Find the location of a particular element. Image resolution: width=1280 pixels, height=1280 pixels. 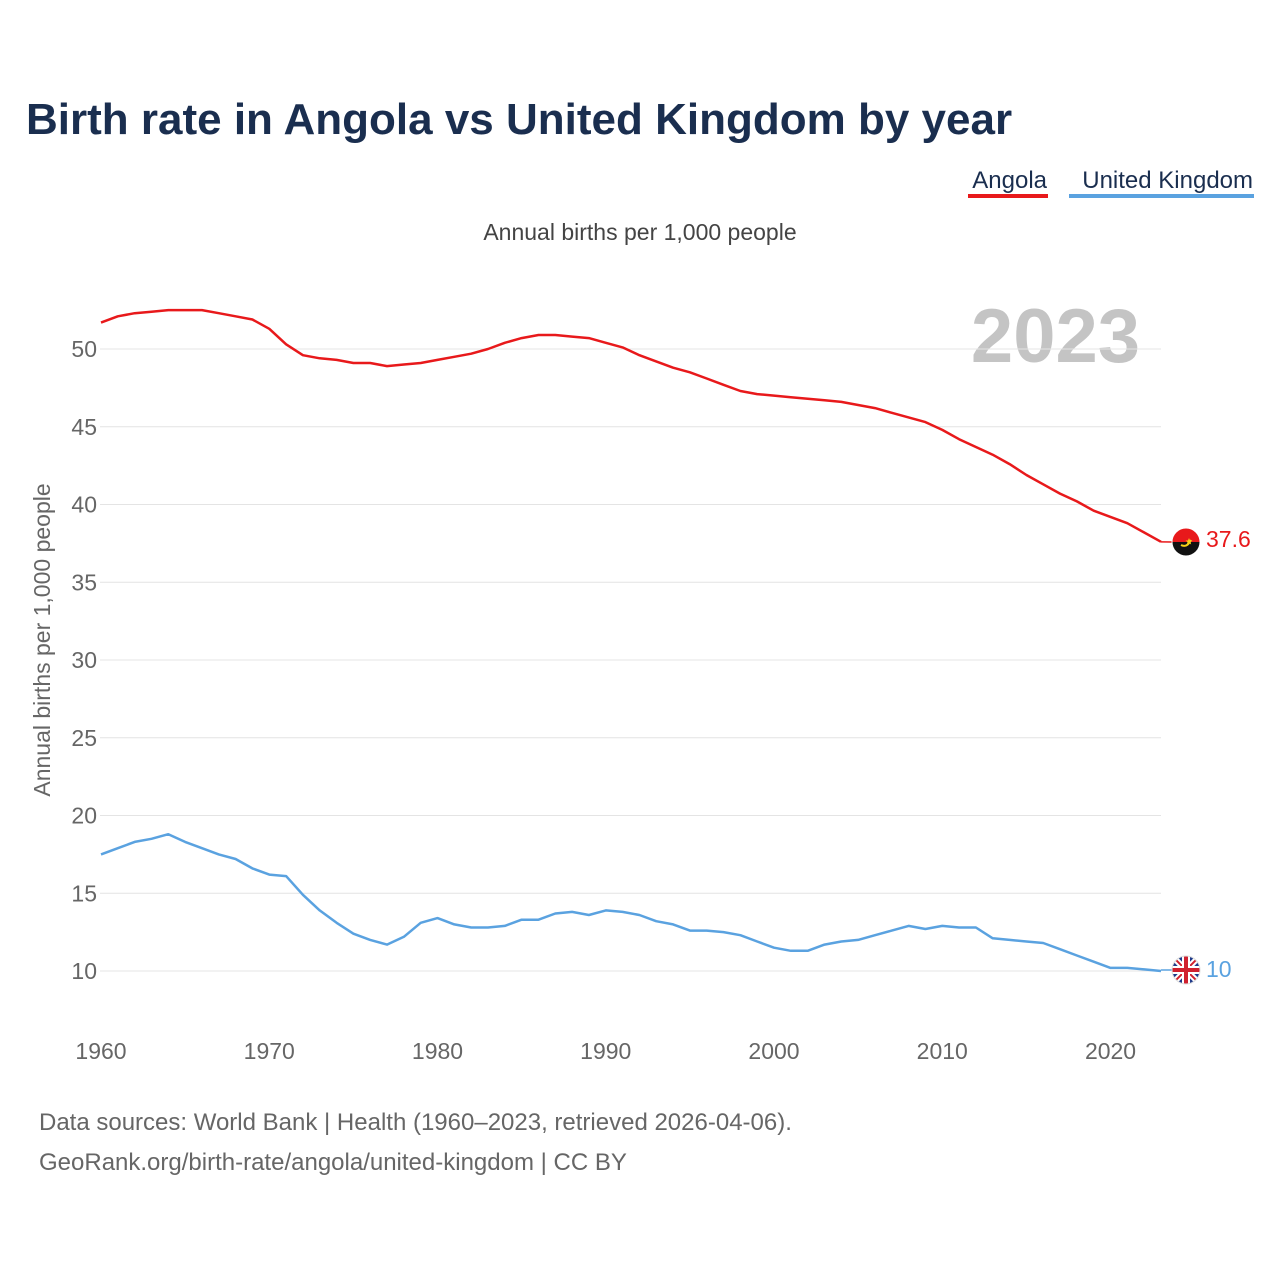

x-tick-label: 2020 is located at coordinates (1110, 1051).